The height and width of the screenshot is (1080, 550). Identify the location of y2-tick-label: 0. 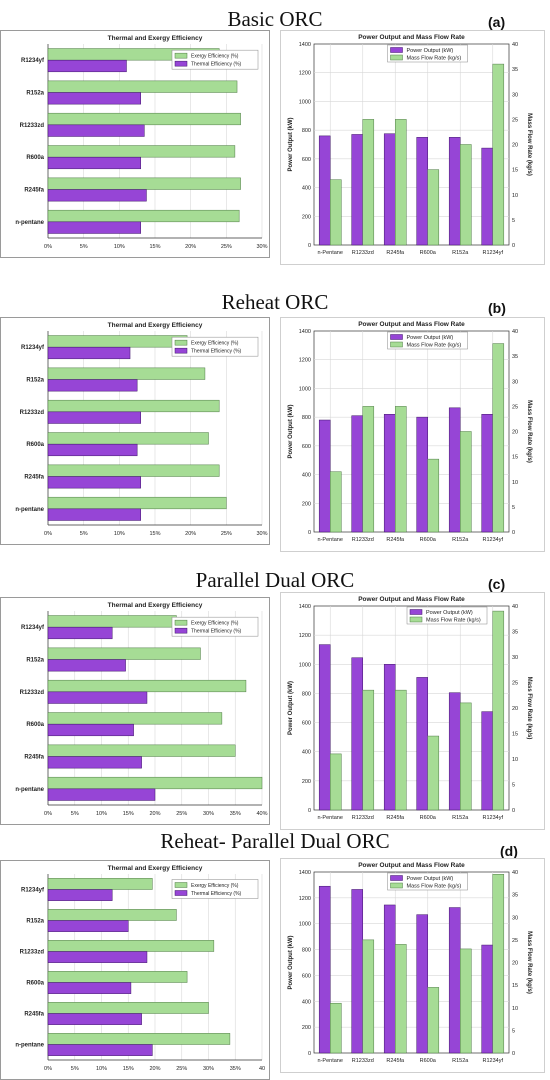
(513, 1054).